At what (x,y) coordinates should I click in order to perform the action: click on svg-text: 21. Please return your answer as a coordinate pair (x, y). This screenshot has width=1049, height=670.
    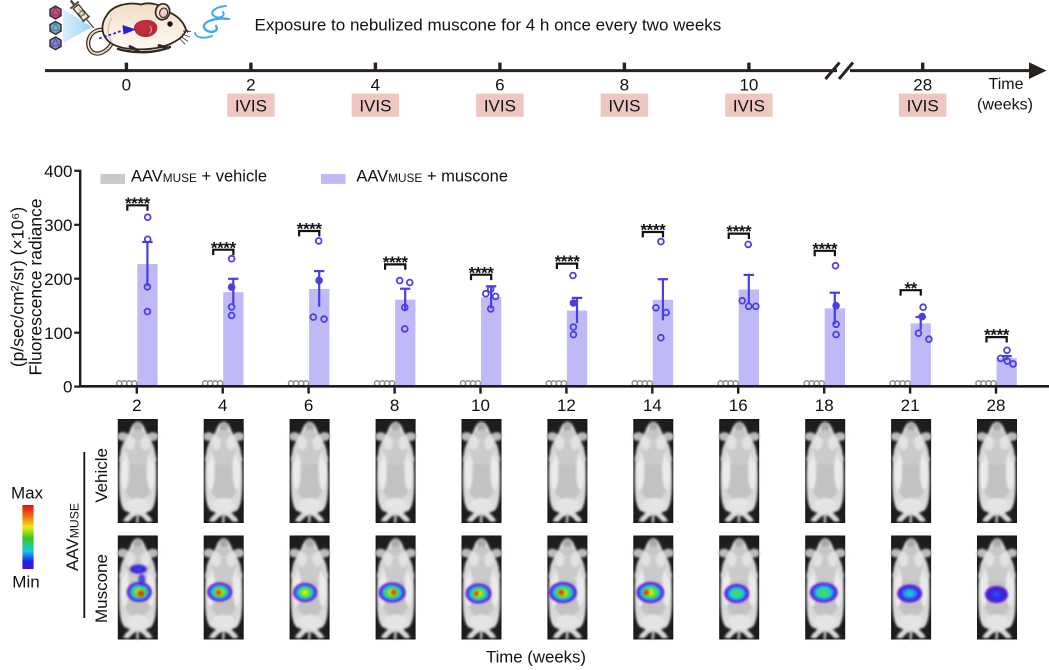
    Looking at the image, I should click on (910, 405).